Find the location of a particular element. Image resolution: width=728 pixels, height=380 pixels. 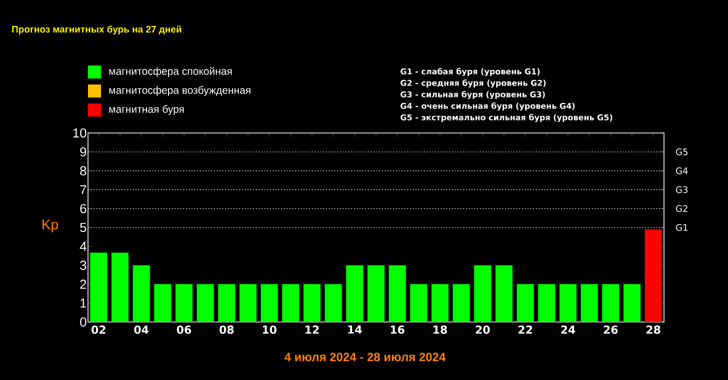

text: G4 - очень сильная буря (уровень G4) is located at coordinates (487, 106).